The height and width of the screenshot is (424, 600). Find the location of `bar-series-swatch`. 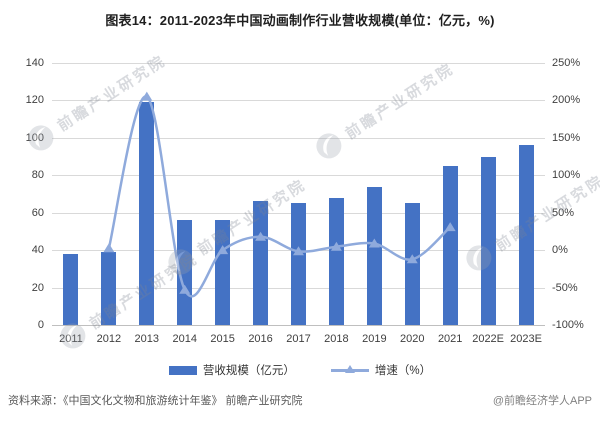

bar-series-swatch is located at coordinates (182, 370).